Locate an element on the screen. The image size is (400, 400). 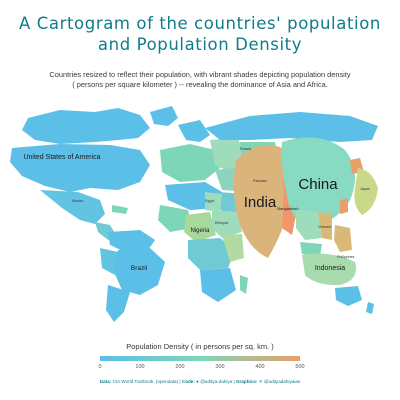
myanmar-thailand-shape is located at coordinates (309, 225).